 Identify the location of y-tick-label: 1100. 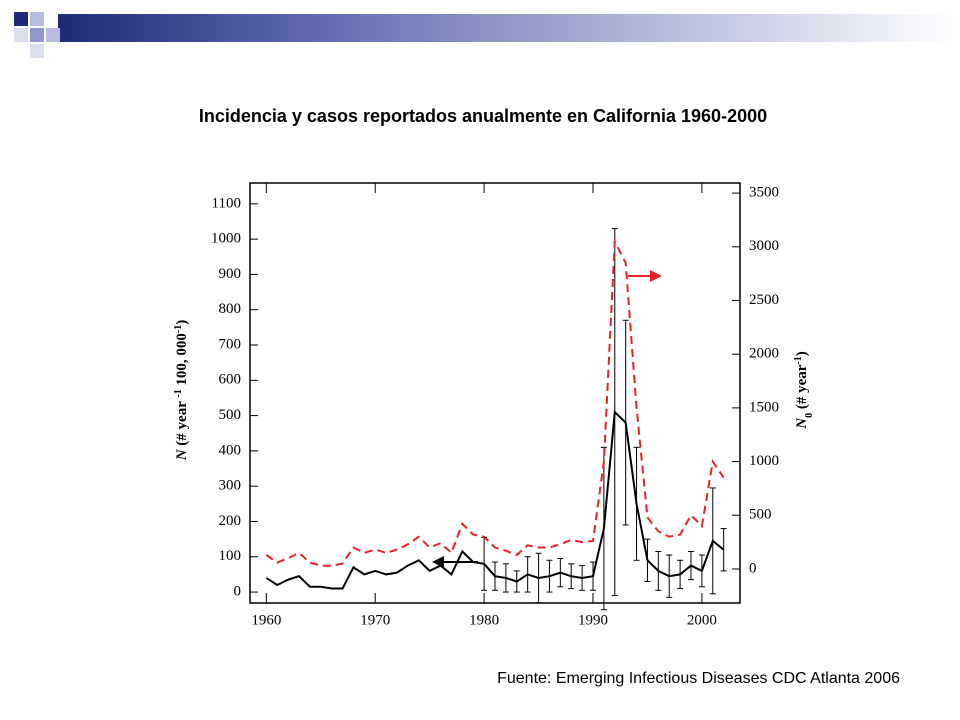
(226, 203).